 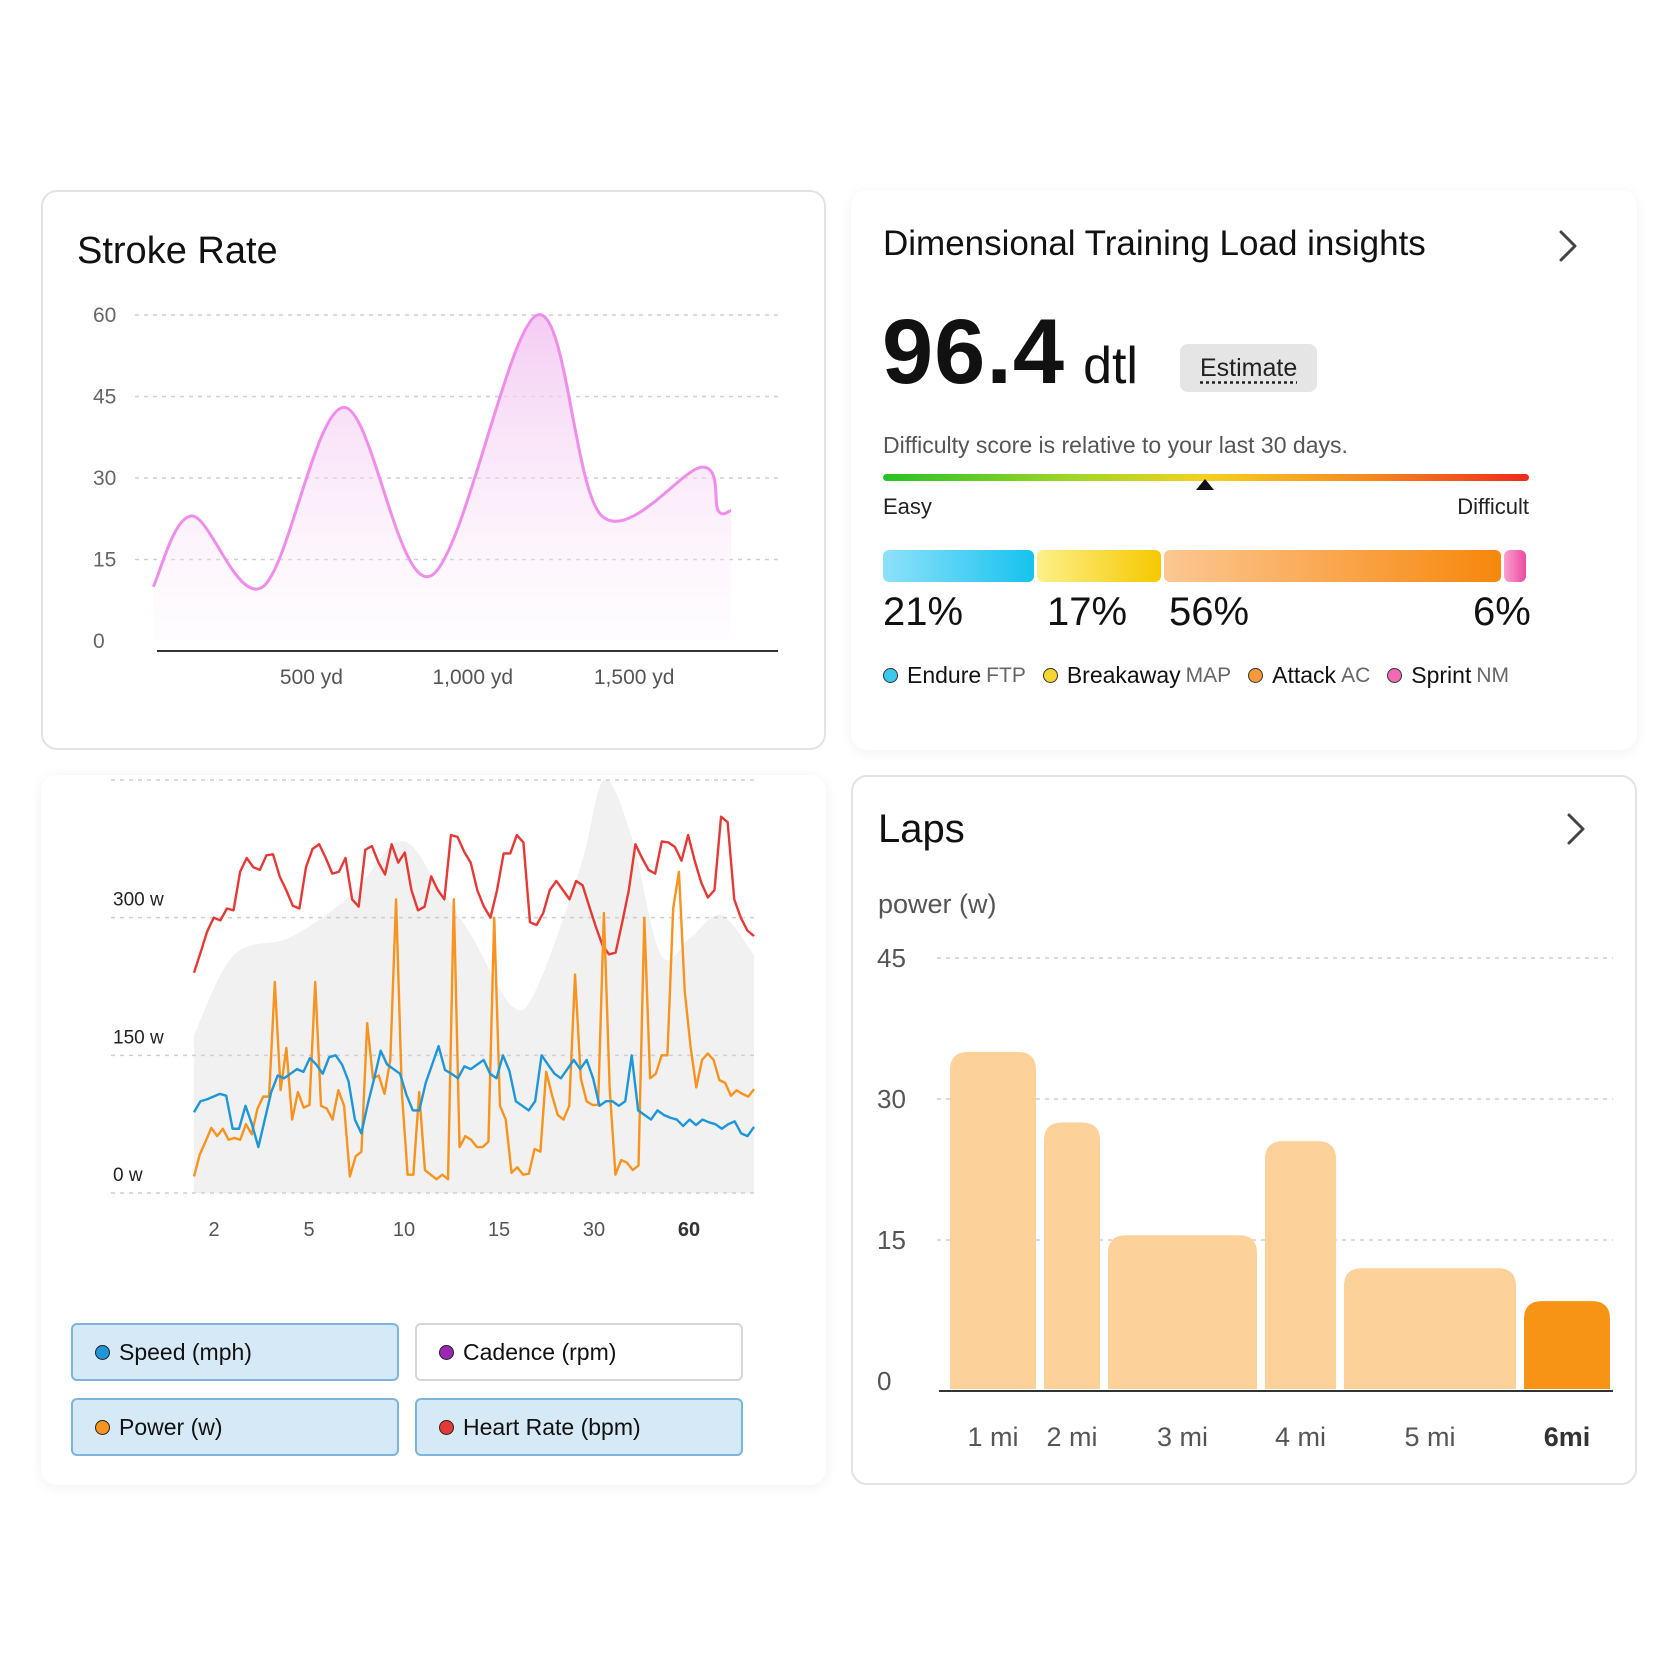 I want to click on stroke-rate-line, so click(x=441, y=452).